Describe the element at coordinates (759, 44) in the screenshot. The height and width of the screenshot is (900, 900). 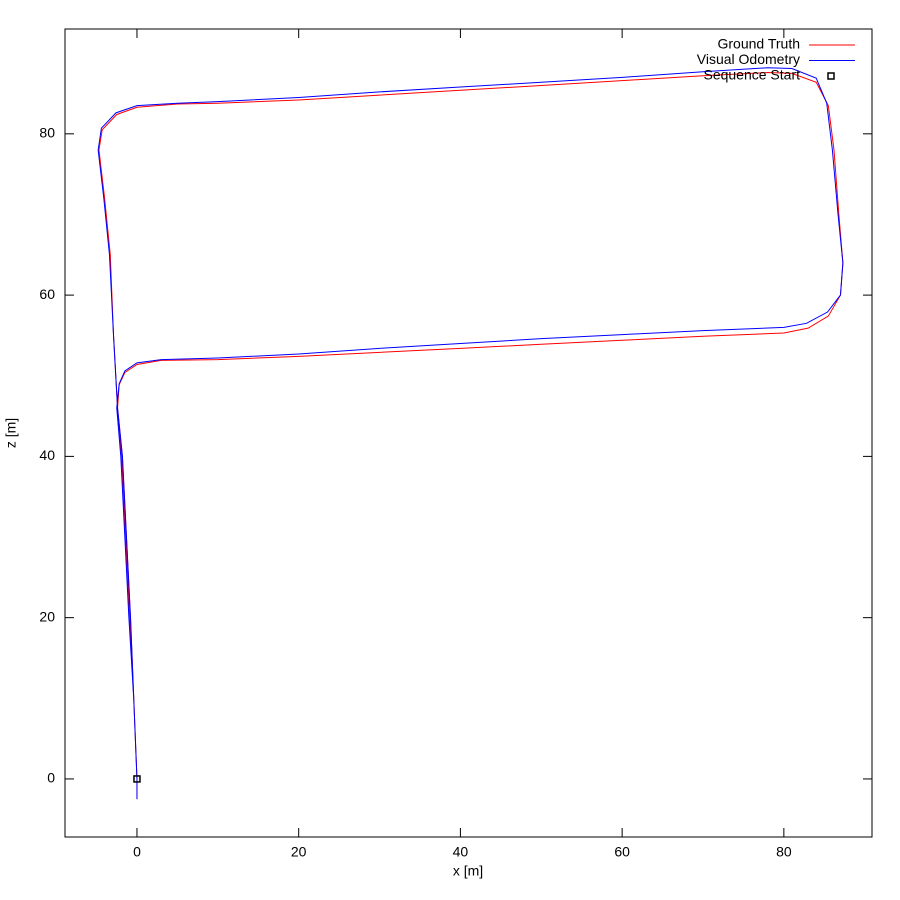
I see `legend-label: Ground Truth` at that location.